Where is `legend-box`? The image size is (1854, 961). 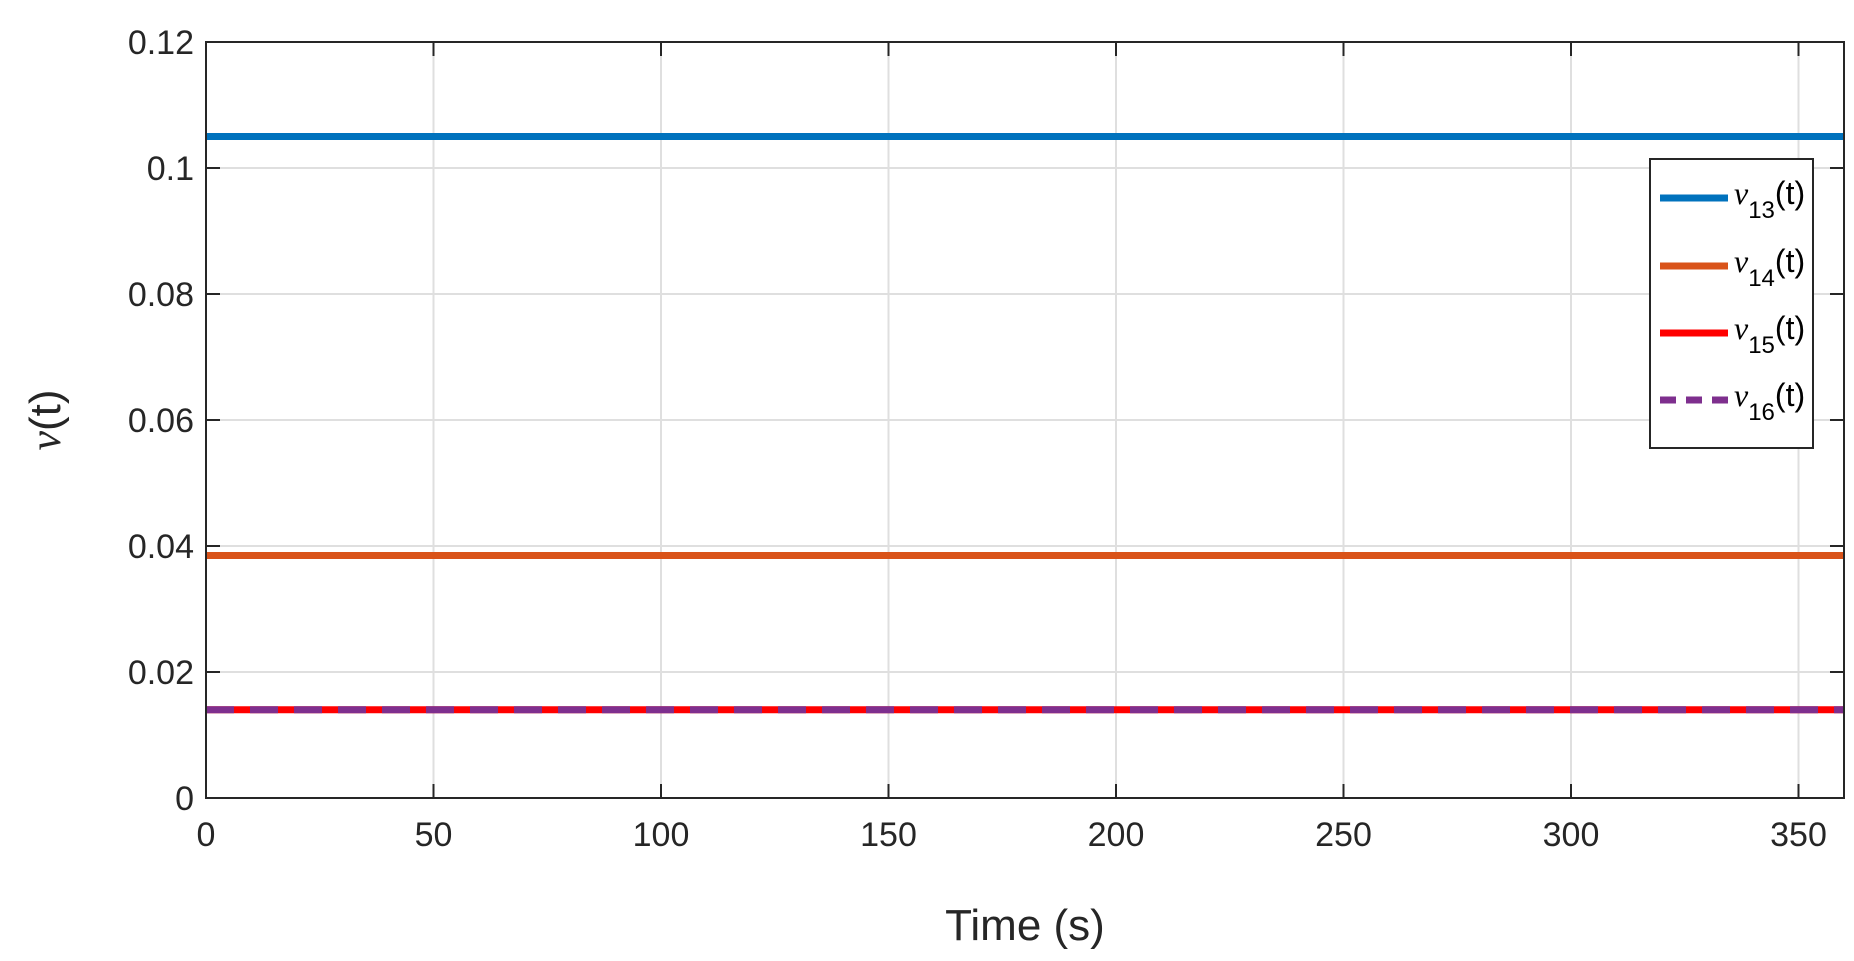
legend-box is located at coordinates (1731, 303).